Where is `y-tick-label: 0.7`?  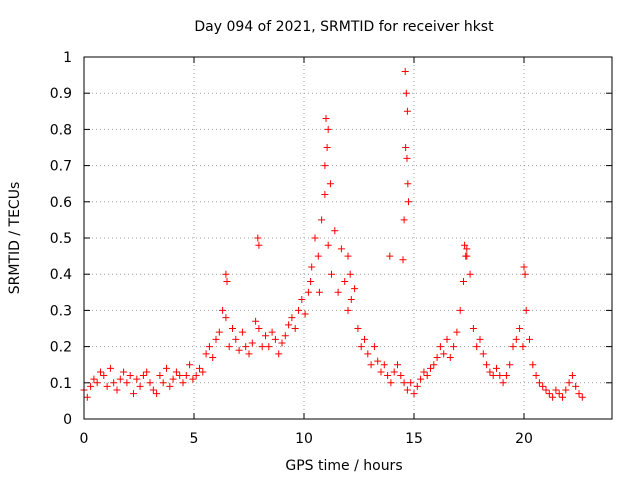 y-tick-label: 0.7 is located at coordinates (61, 167).